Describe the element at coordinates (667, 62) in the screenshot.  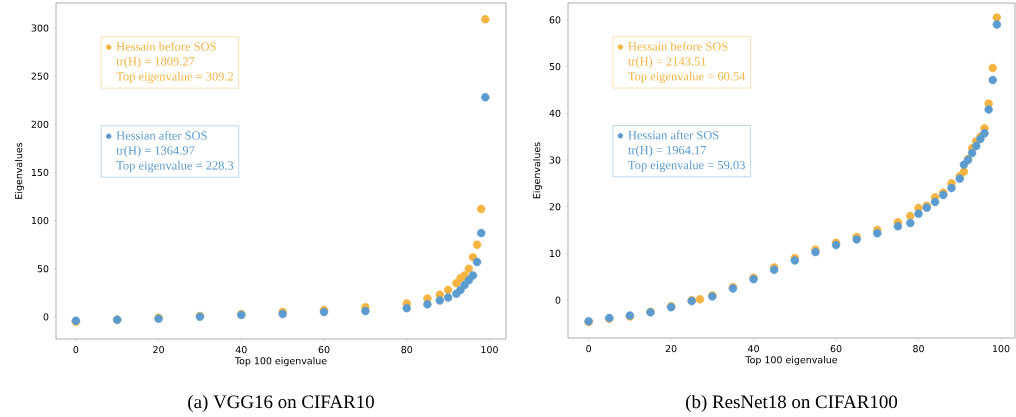
I see `annotation: tr(H) = 2143.51` at that location.